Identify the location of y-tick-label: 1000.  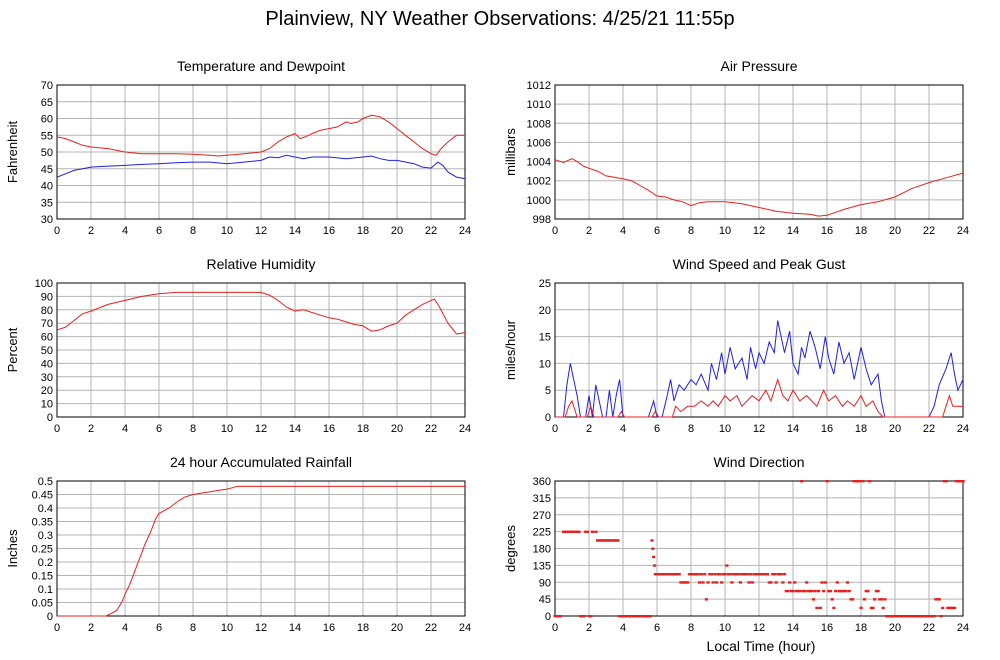
(539, 201).